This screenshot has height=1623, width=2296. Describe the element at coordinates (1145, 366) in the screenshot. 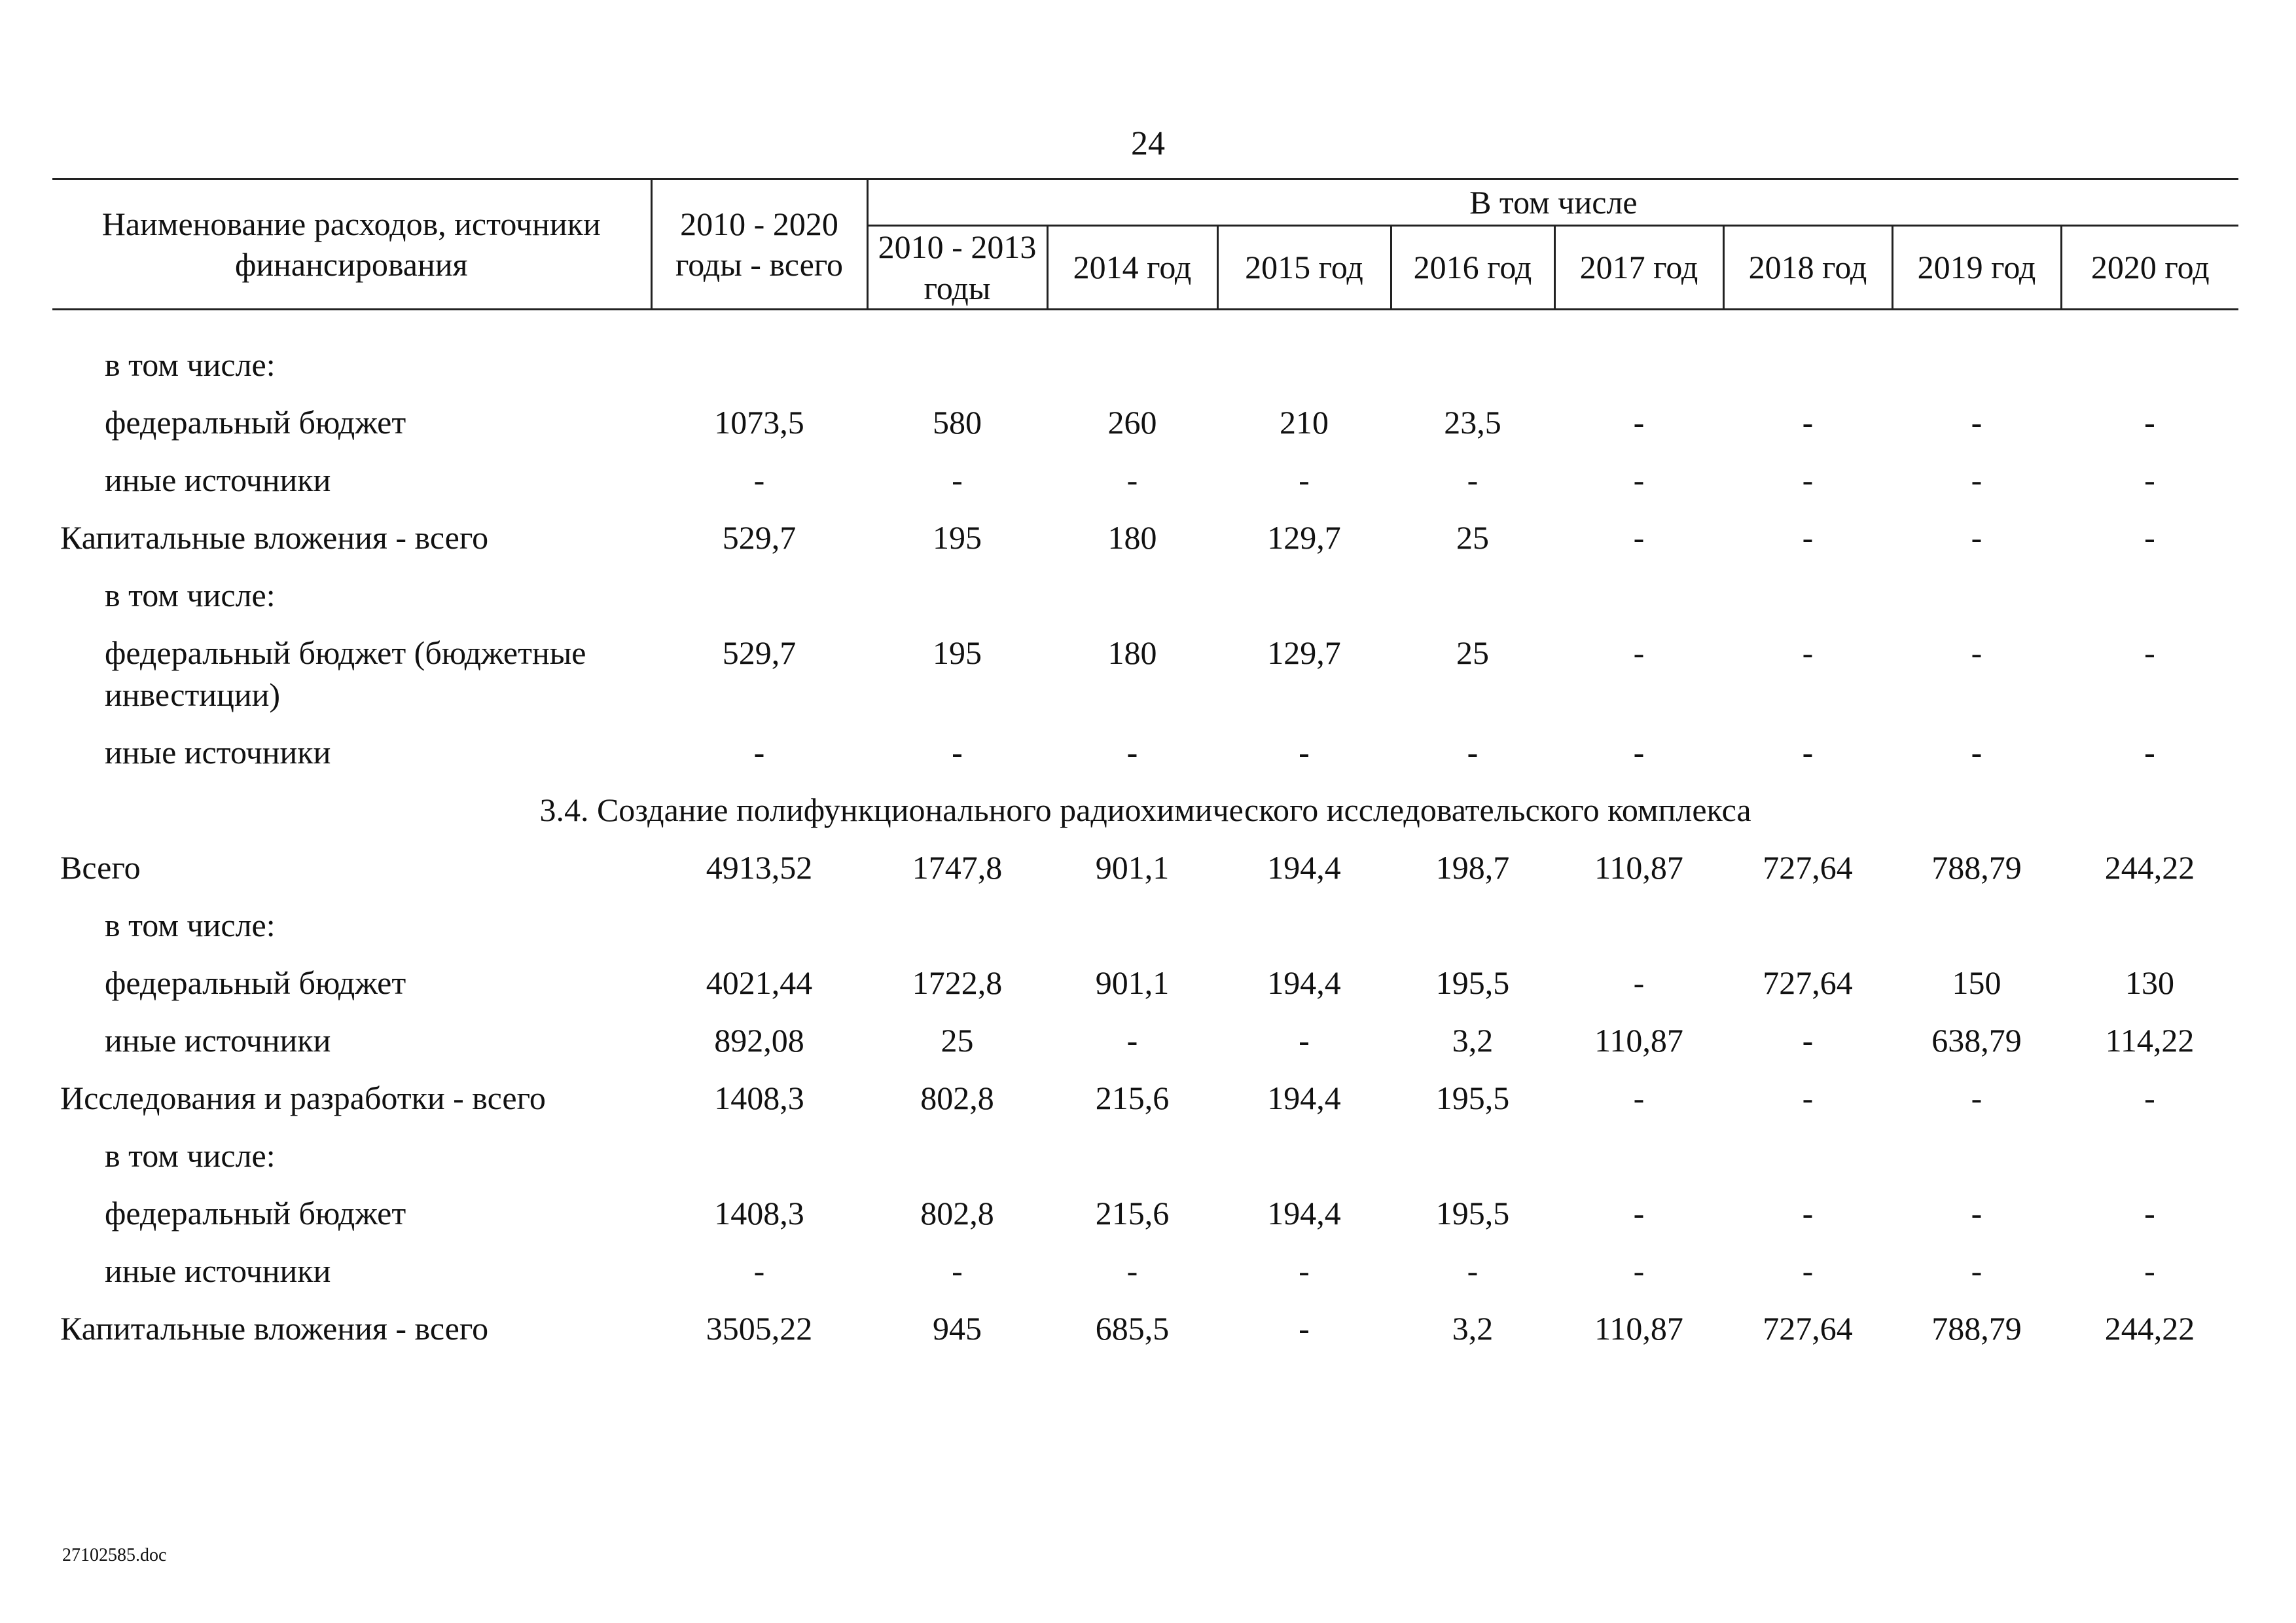

I see `table-row: в том числе:` at that location.